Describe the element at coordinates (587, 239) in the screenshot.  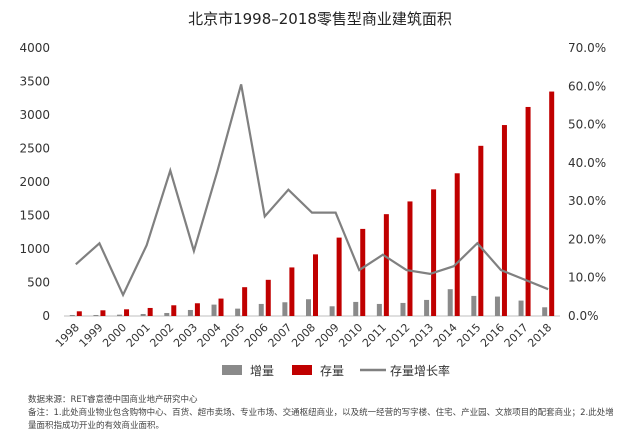
I see `right-tick-label: 20.0%` at that location.